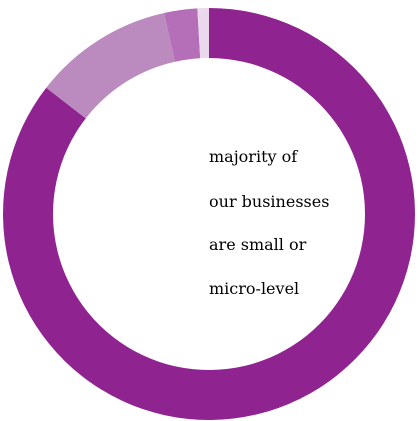  What do you see at coordinates (254, 288) in the screenshot?
I see `center-text-line-4: micro-level` at bounding box center [254, 288].